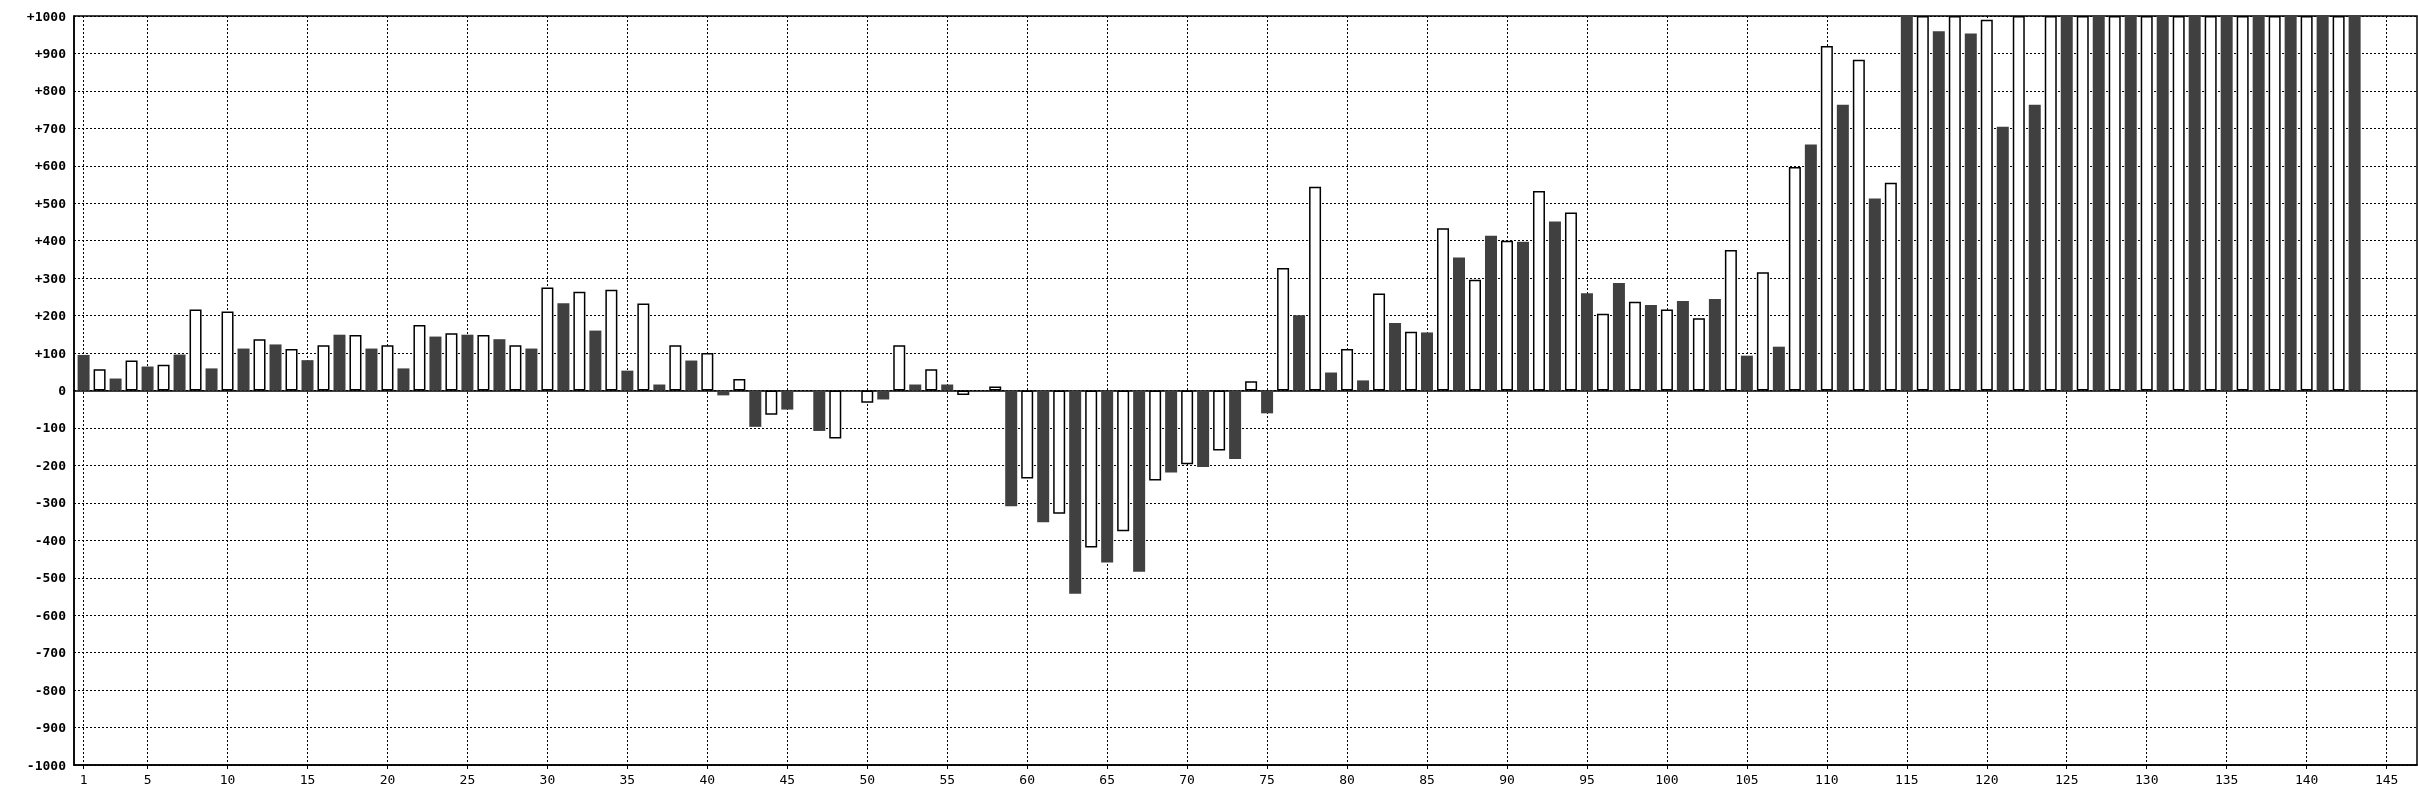  What do you see at coordinates (307, 779) in the screenshot?
I see `x-tick-label: 15` at bounding box center [307, 779].